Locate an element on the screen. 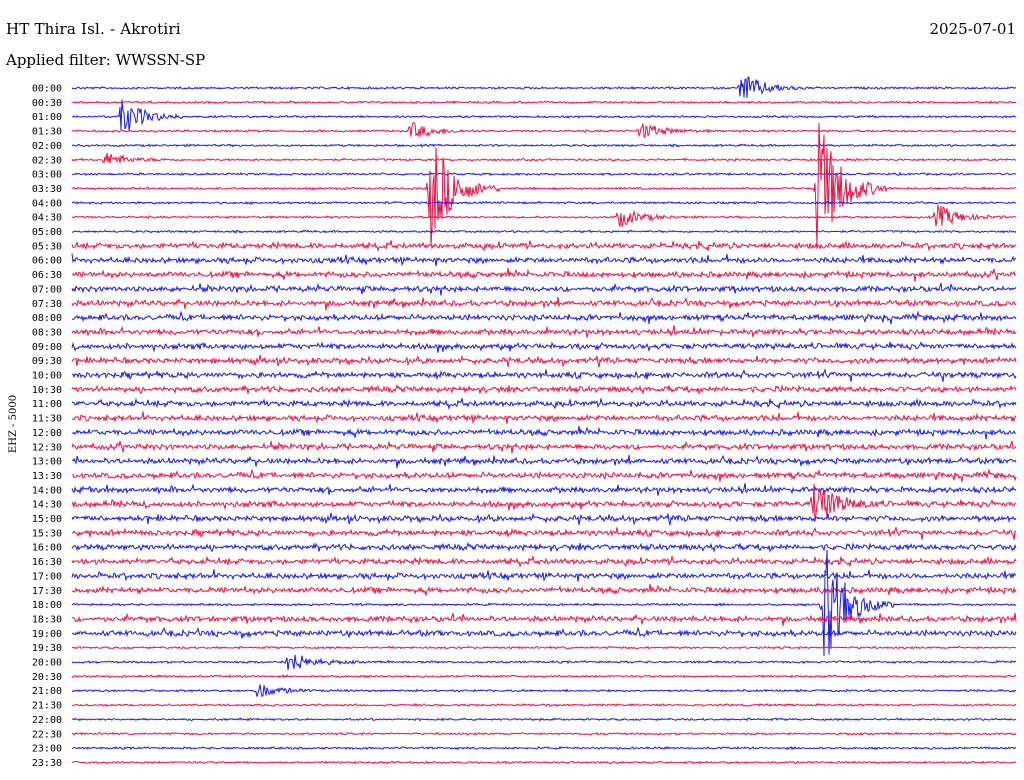  time-label-1930: 19:30 is located at coordinates (47, 648).